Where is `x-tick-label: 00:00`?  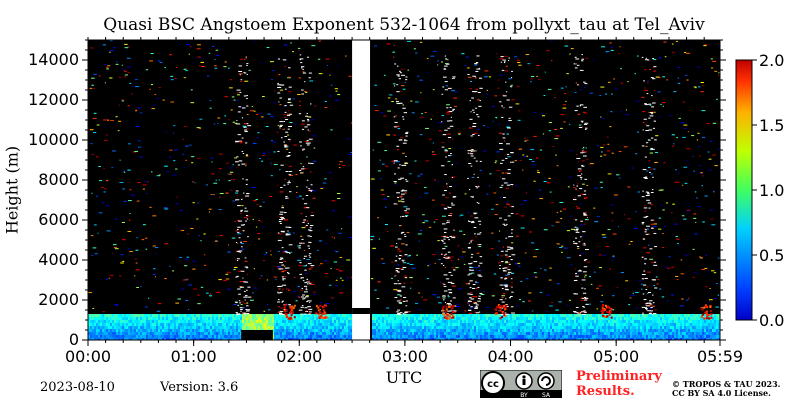 x-tick-label: 00:00 is located at coordinates (88, 356).